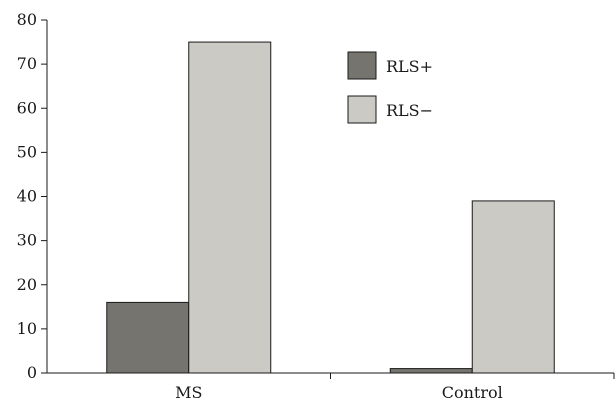  Describe the element at coordinates (395, 387) in the screenshot. I see `x-axis-labels: MS Control` at that location.